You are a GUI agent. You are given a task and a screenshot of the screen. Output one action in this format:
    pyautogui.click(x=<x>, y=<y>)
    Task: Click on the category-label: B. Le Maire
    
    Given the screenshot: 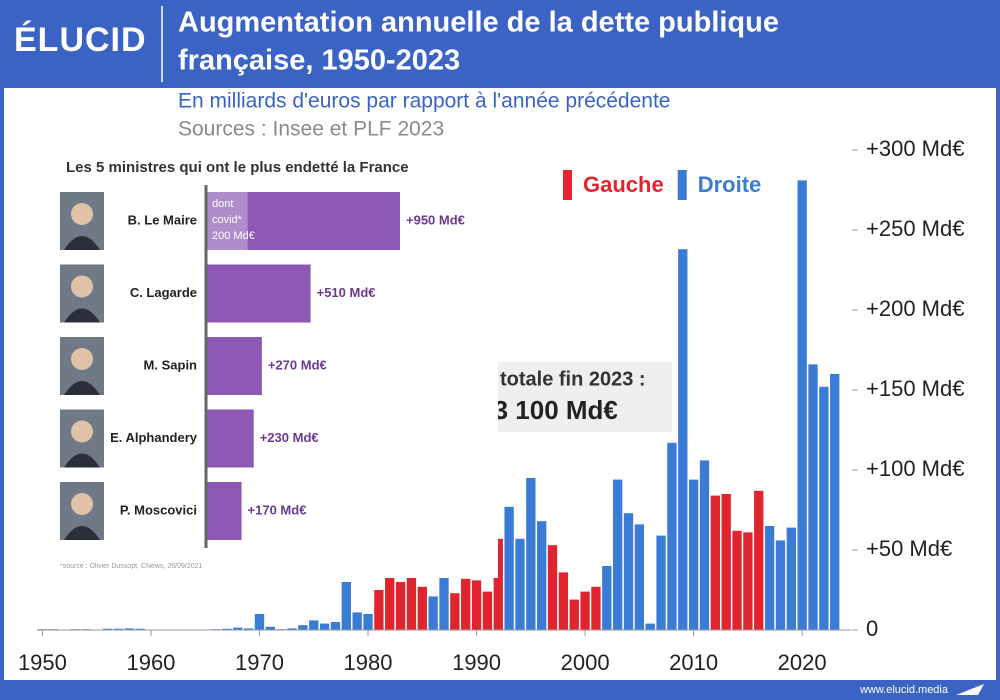 What is the action you would take?
    pyautogui.click(x=162, y=219)
    